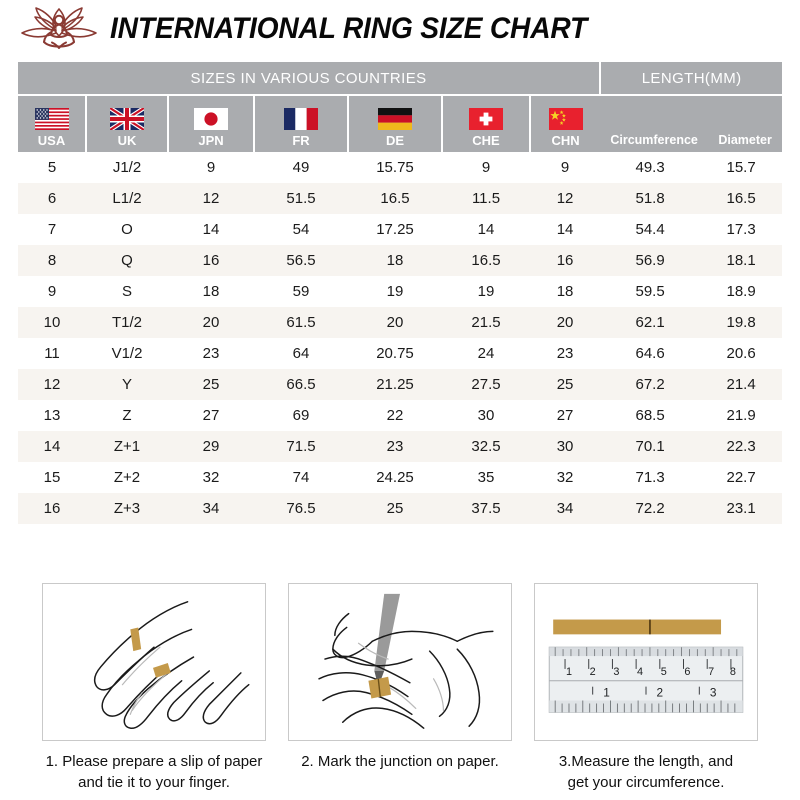 The width and height of the screenshot is (800, 800). What do you see at coordinates (127, 291) in the screenshot?
I see `cell-uk: S` at bounding box center [127, 291].